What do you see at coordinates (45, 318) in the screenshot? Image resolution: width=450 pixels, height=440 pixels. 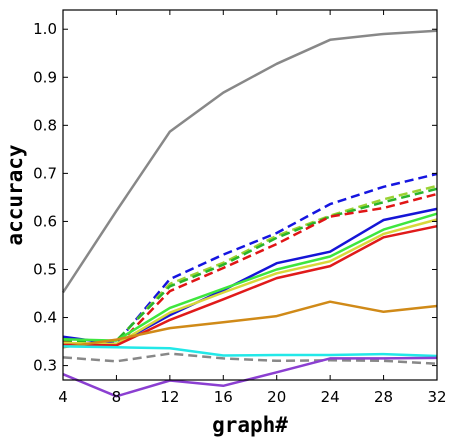 I see `y-tick-label: 0.4` at bounding box center [45, 318].